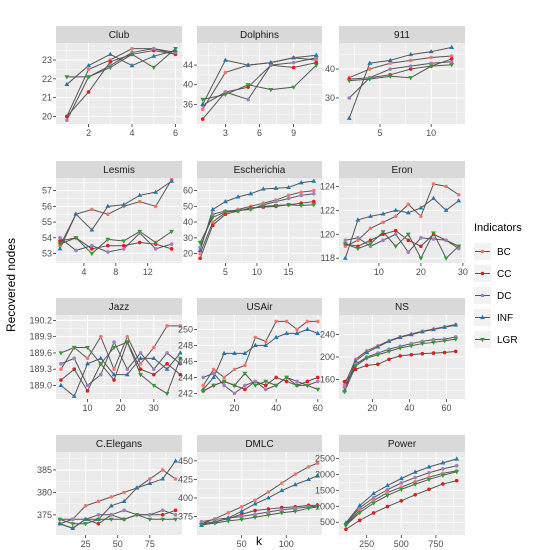 This screenshot has width=542, height=550. Describe the element at coordinates (47, 79) in the screenshot. I see `y-tick-label: 22` at that location.